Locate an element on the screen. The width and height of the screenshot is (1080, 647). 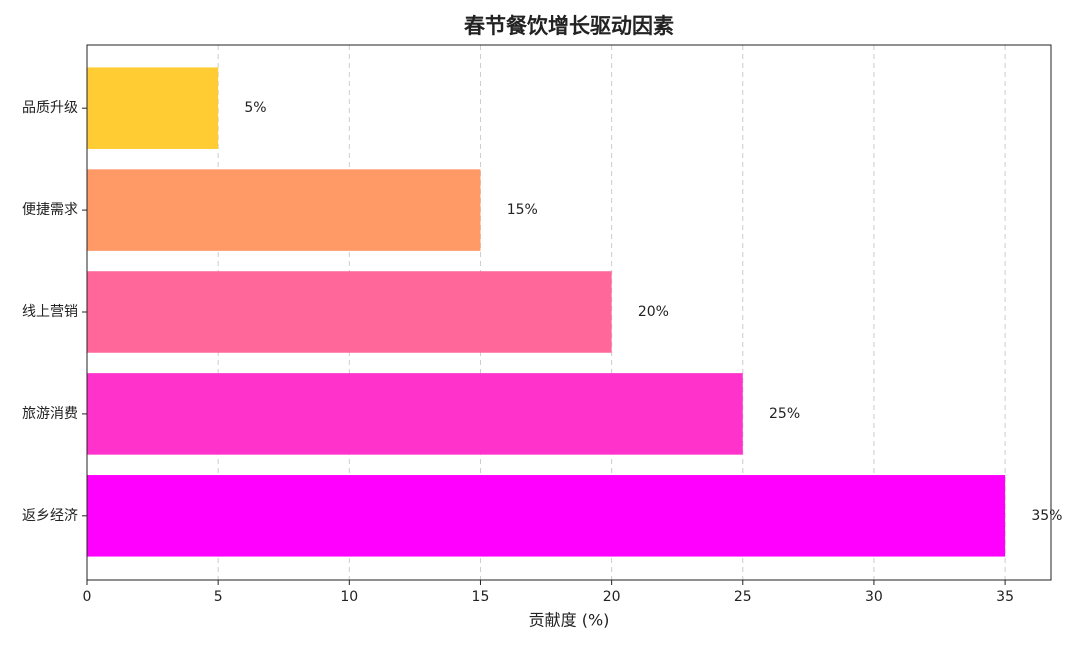
value-label: 25% is located at coordinates (784, 414).